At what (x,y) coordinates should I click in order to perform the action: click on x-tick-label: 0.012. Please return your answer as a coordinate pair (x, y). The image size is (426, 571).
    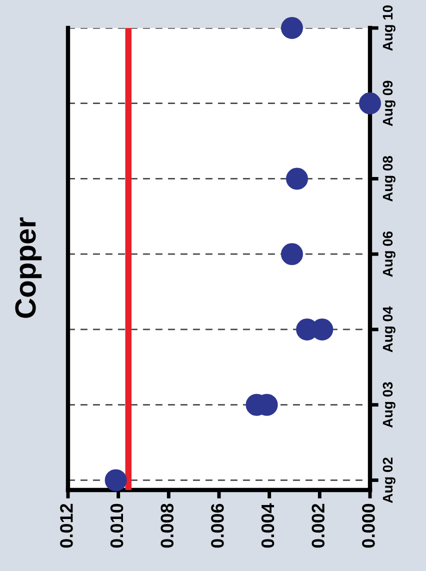
    Looking at the image, I should click on (66, 526).